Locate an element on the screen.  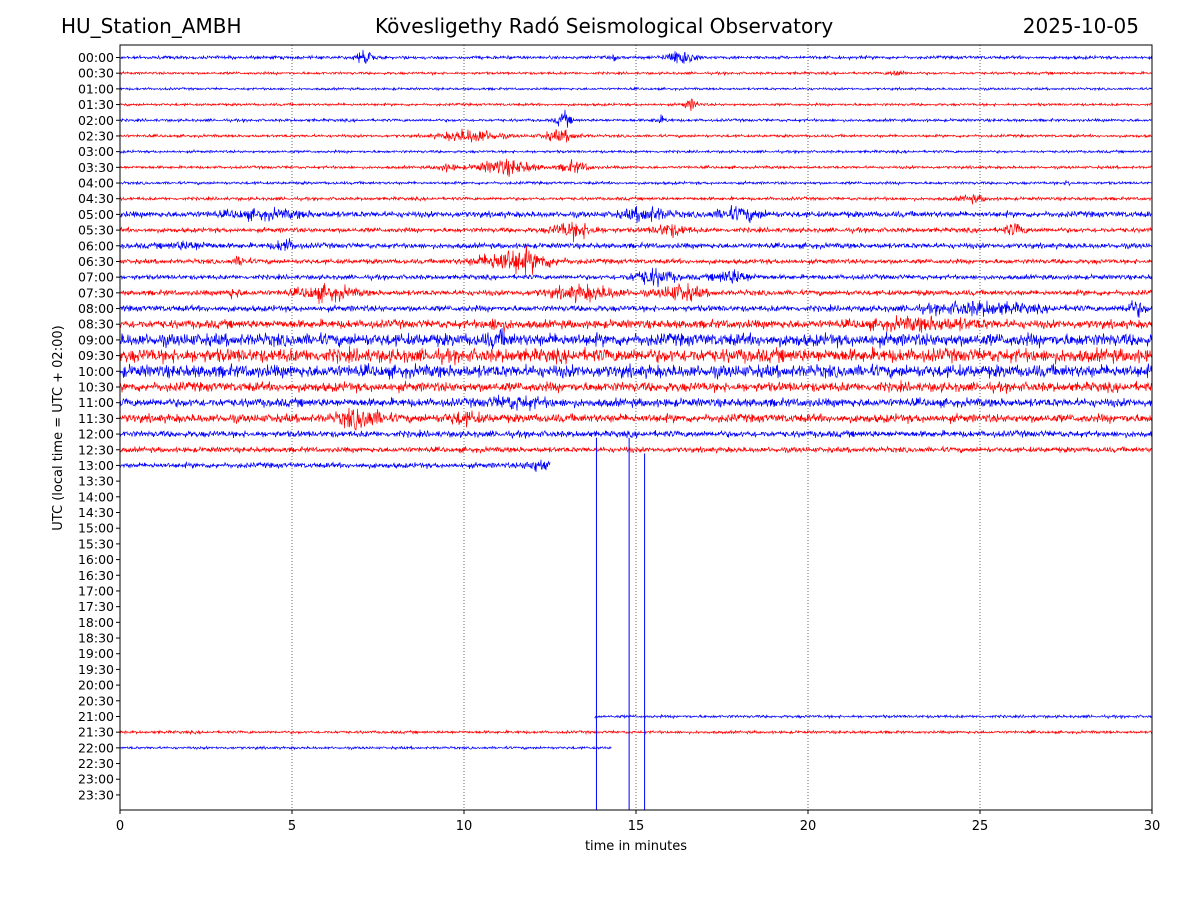
y-tick-label: 03:00 is located at coordinates (96, 151).